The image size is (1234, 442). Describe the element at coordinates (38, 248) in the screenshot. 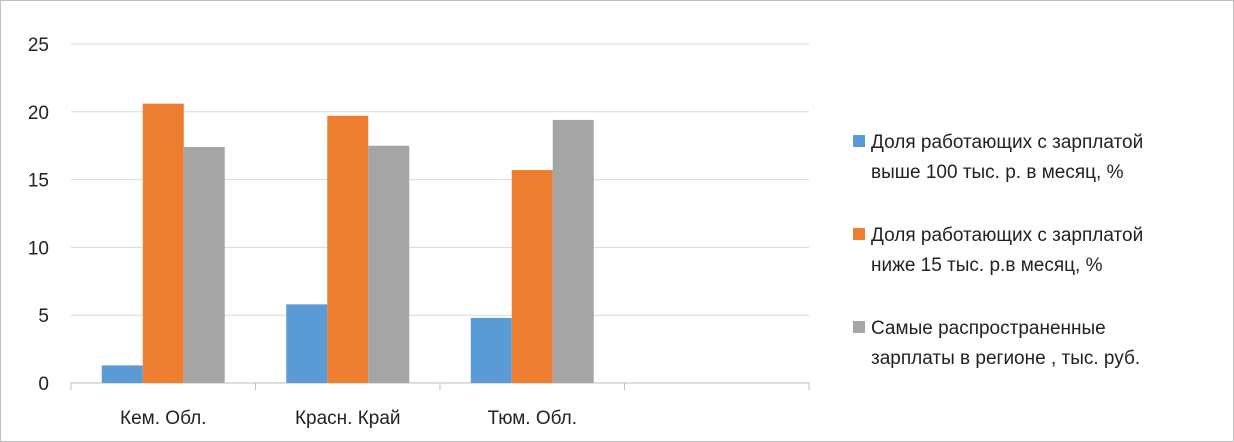

I see `y-tick-label: 10` at that location.